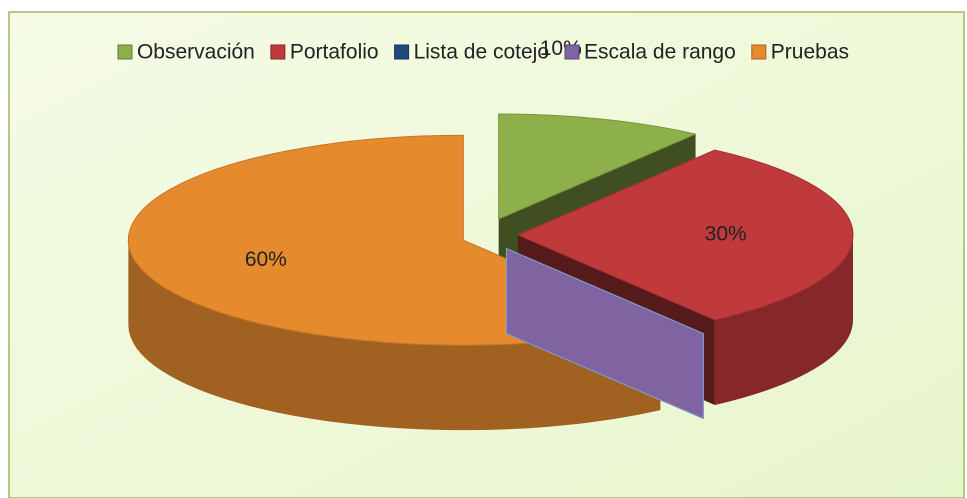 The height and width of the screenshot is (498, 967). Describe the element at coordinates (810, 52) in the screenshot. I see `legend-label: Pruebas` at that location.